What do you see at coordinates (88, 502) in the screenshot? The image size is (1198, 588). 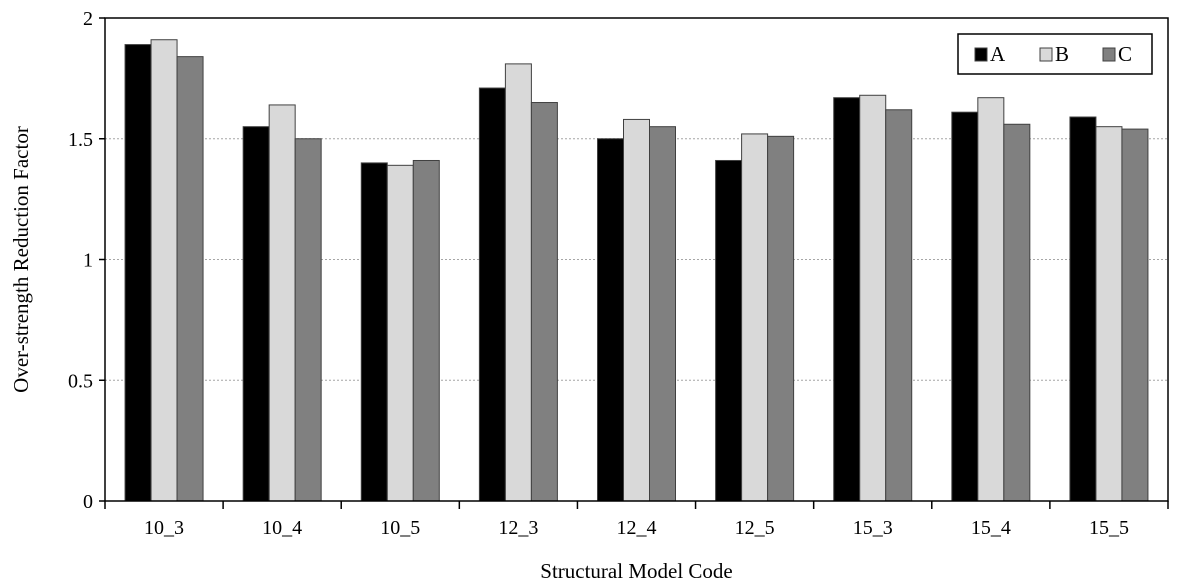 I see `y-tick-label: 0` at bounding box center [88, 502].